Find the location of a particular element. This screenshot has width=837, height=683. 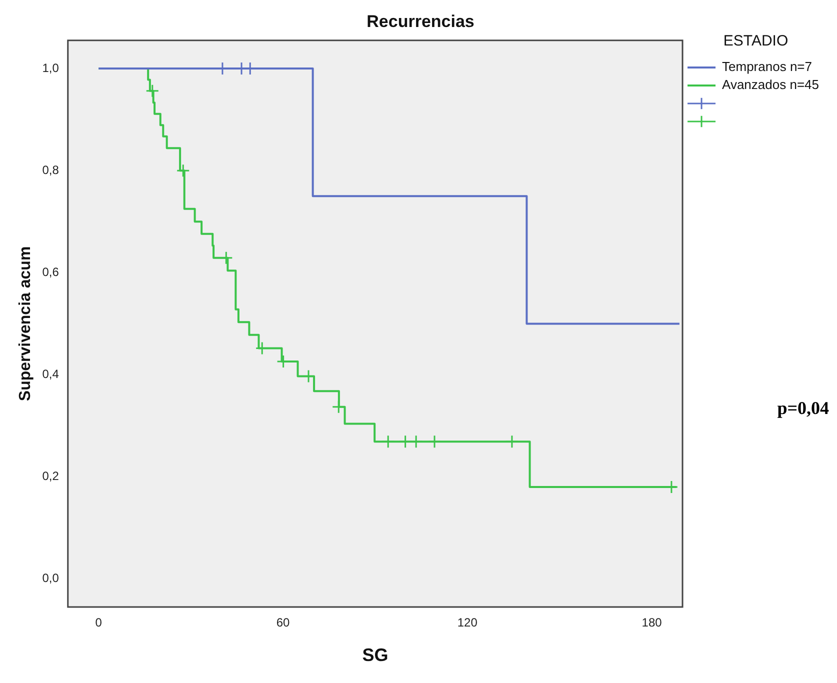

y-tick-label: 0,8 is located at coordinates (51, 169).